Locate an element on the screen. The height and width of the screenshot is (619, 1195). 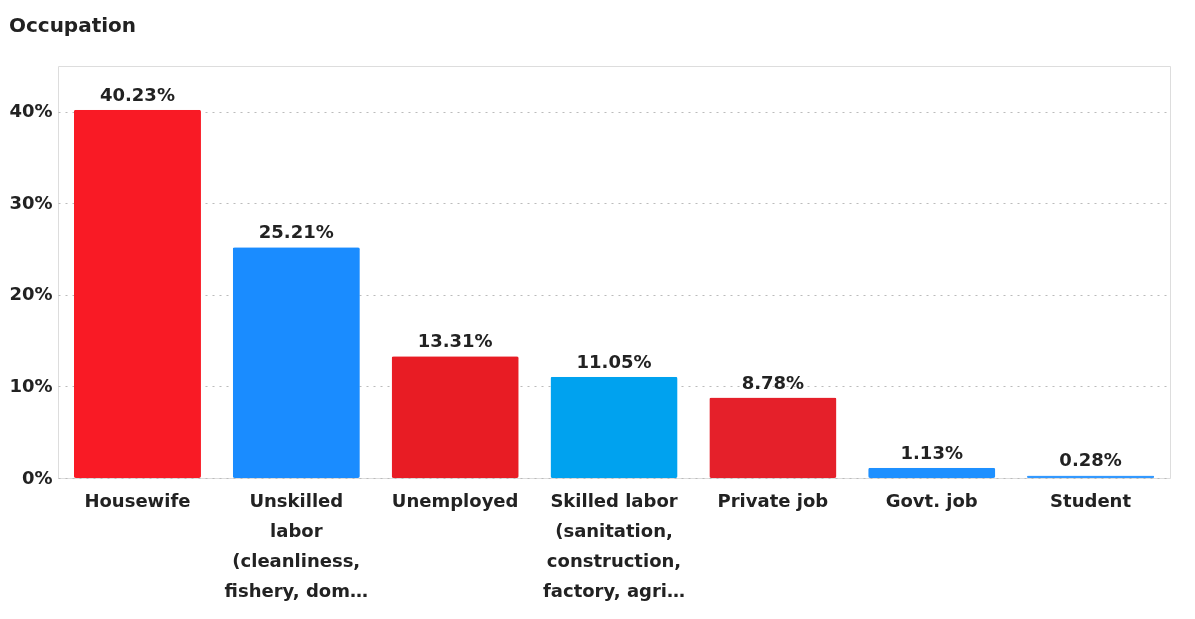
data-label: 1.13% is located at coordinates (931, 452).